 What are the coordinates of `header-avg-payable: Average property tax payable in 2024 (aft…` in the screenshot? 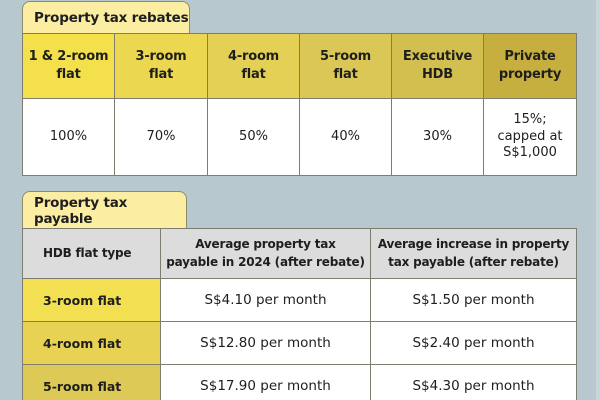 It's located at (265, 253).